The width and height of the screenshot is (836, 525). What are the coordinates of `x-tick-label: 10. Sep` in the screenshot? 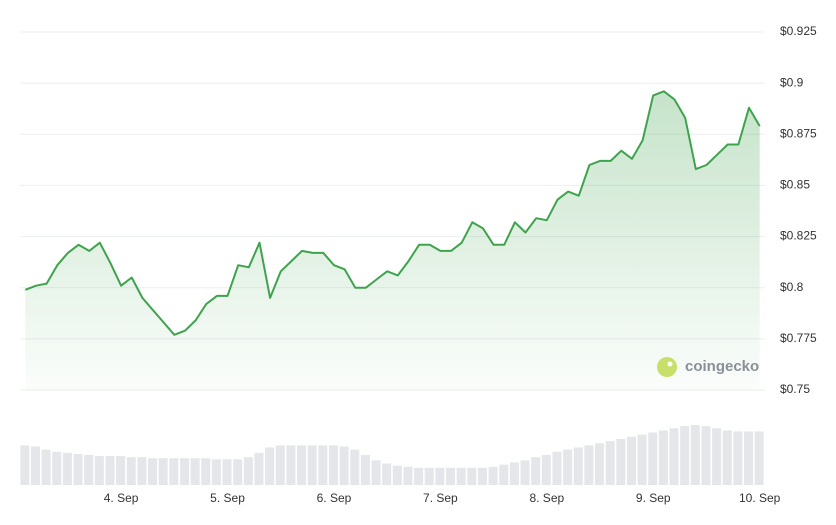 It's located at (760, 498).